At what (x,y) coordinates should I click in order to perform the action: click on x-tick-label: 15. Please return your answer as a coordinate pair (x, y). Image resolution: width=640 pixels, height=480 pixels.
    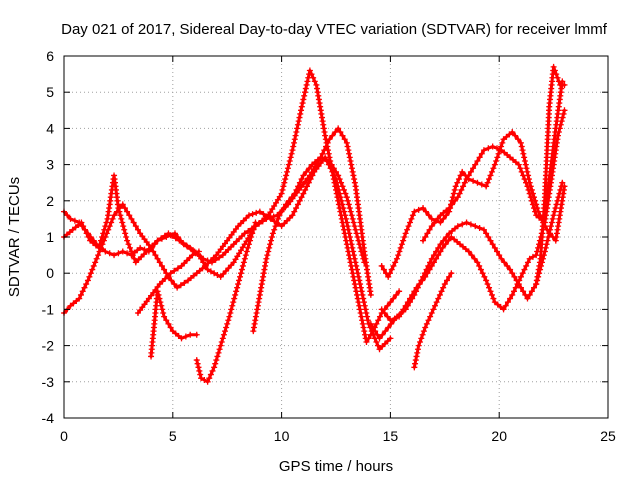
    Looking at the image, I should click on (391, 436).